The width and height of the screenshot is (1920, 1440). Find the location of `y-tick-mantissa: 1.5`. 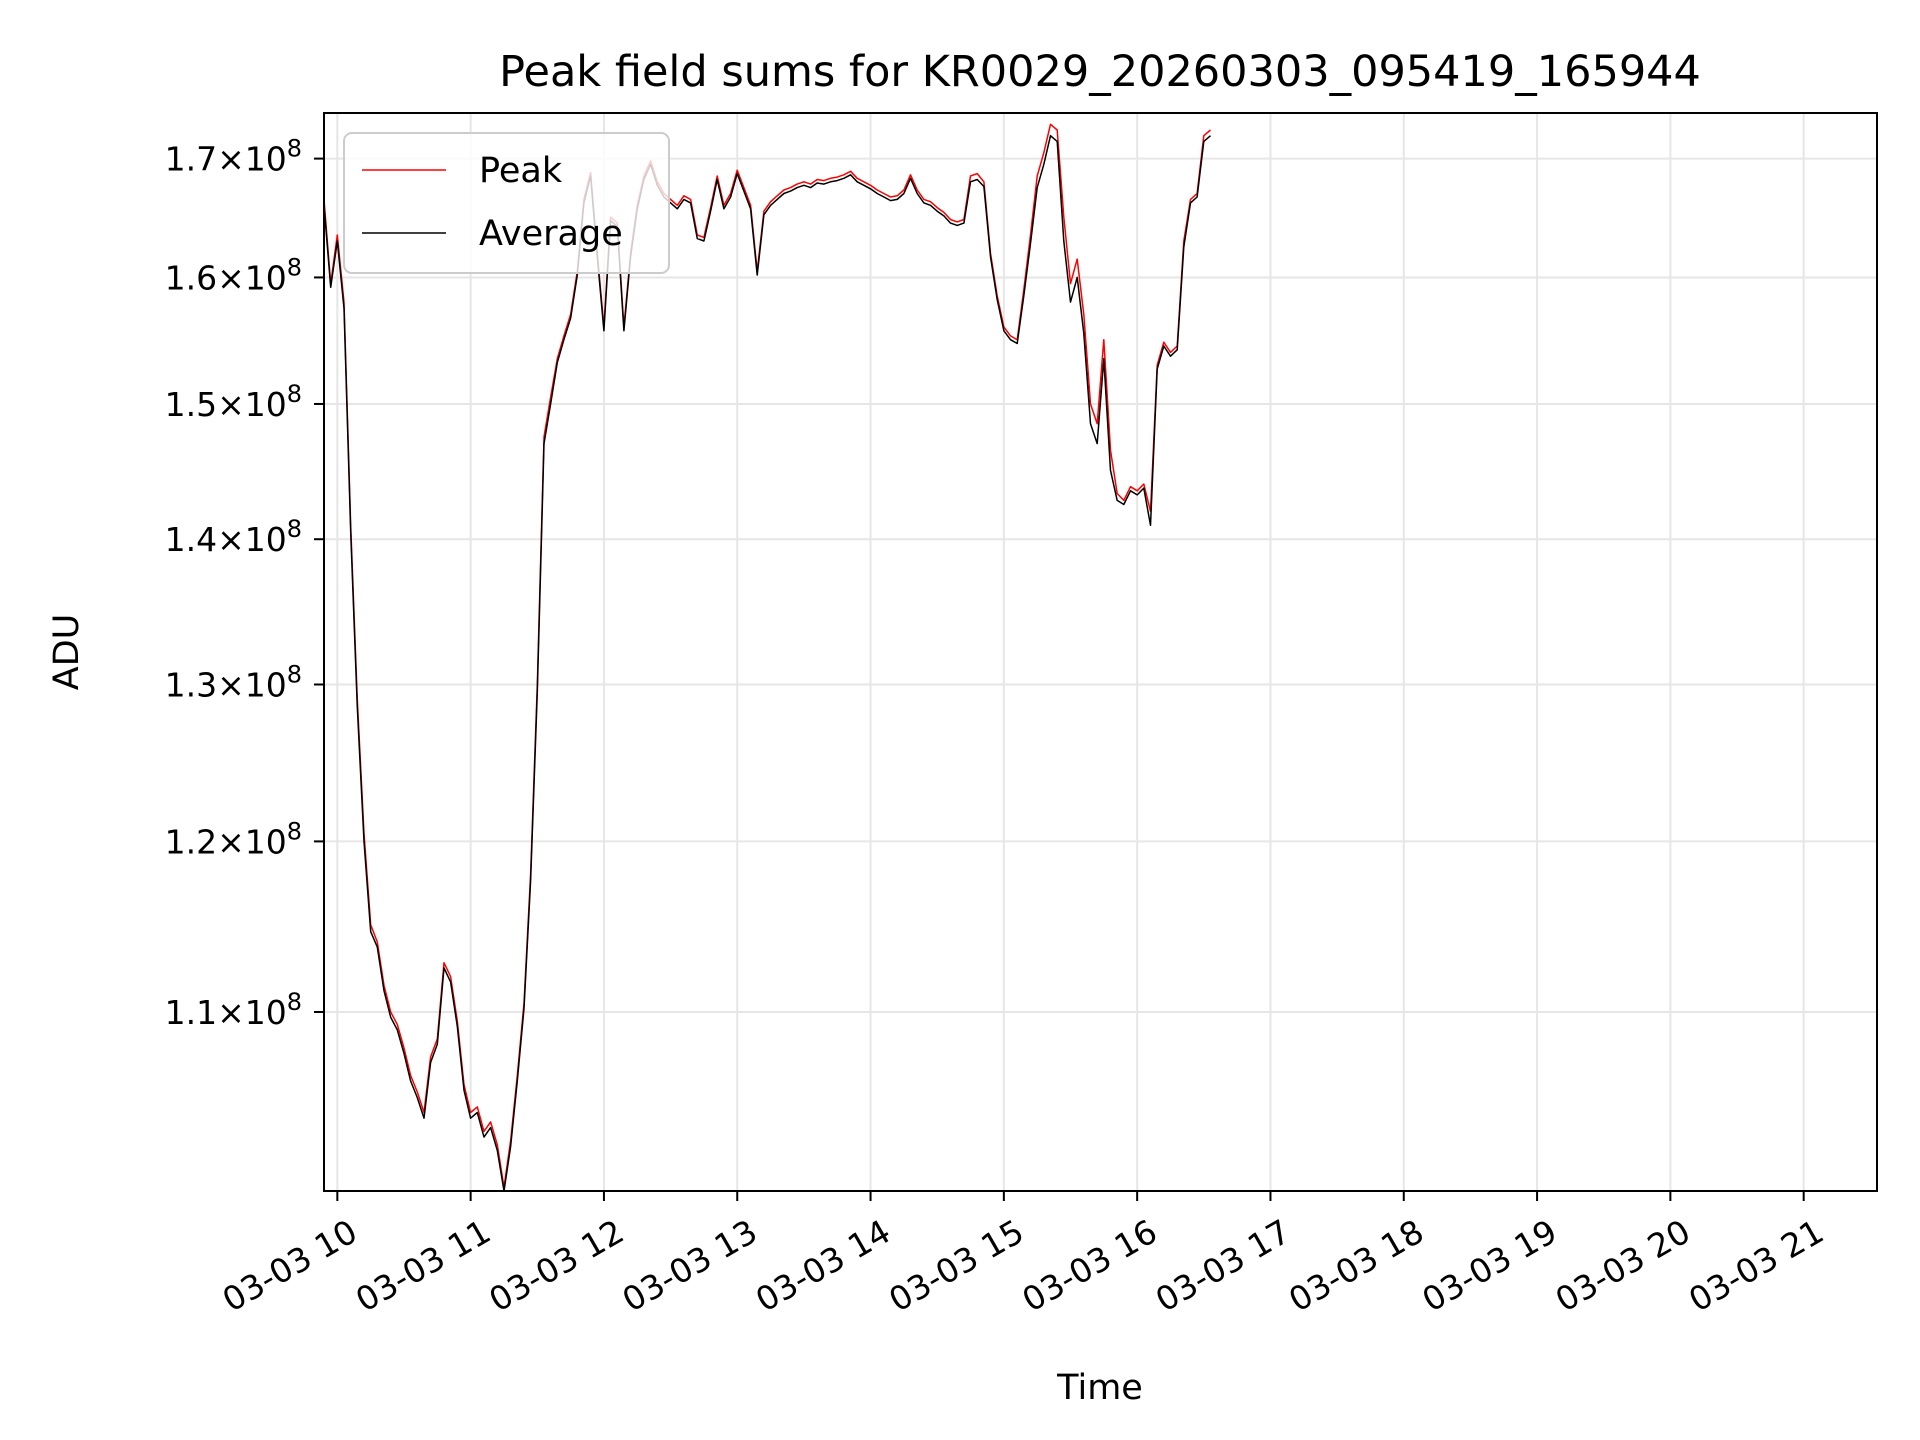

y-tick-mantissa: 1.5 is located at coordinates (191, 404).